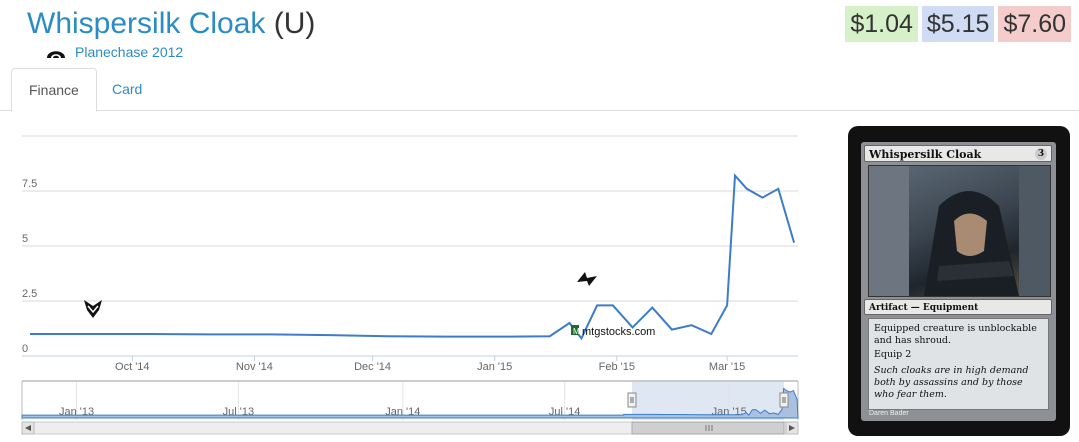 The height and width of the screenshot is (442, 1079). What do you see at coordinates (792, 428) in the screenshot?
I see `scroll-right-arrow` at bounding box center [792, 428].